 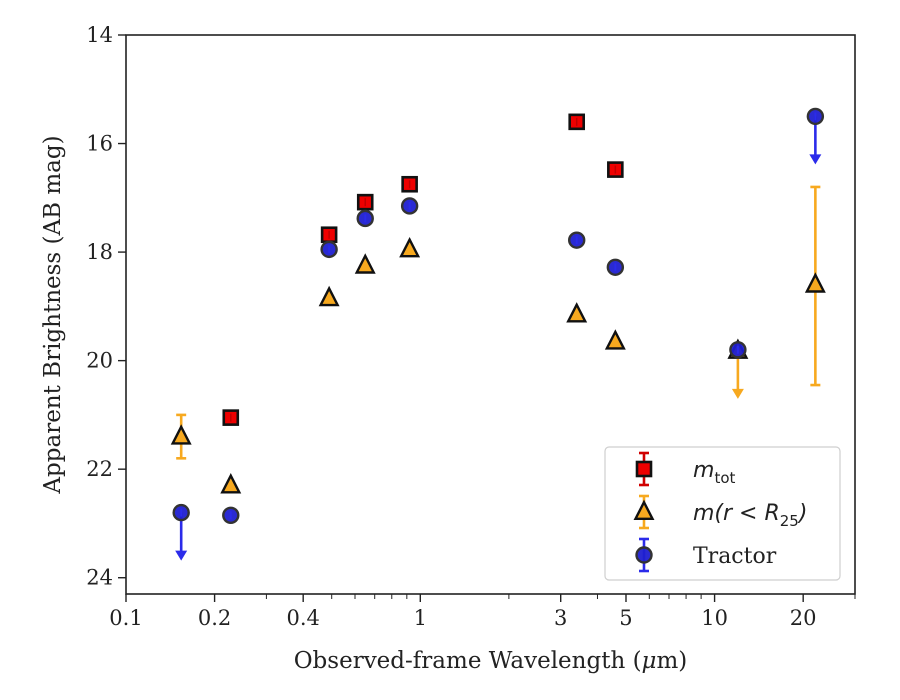 What do you see at coordinates (99, 469) in the screenshot?
I see `y-tick-label: 22` at bounding box center [99, 469].